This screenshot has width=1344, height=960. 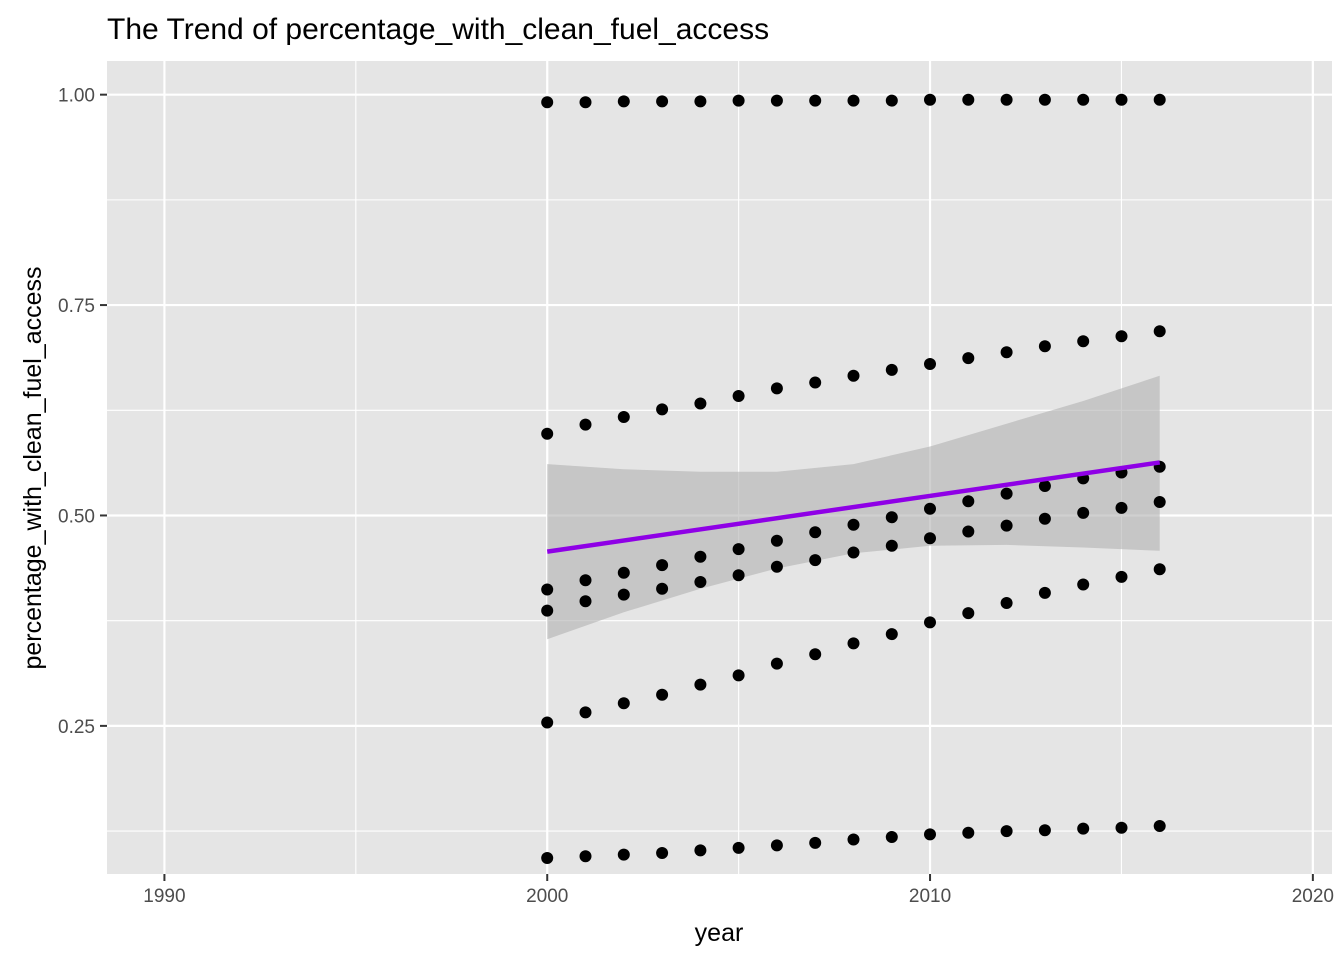 I want to click on trend-line, so click(x=853, y=507).